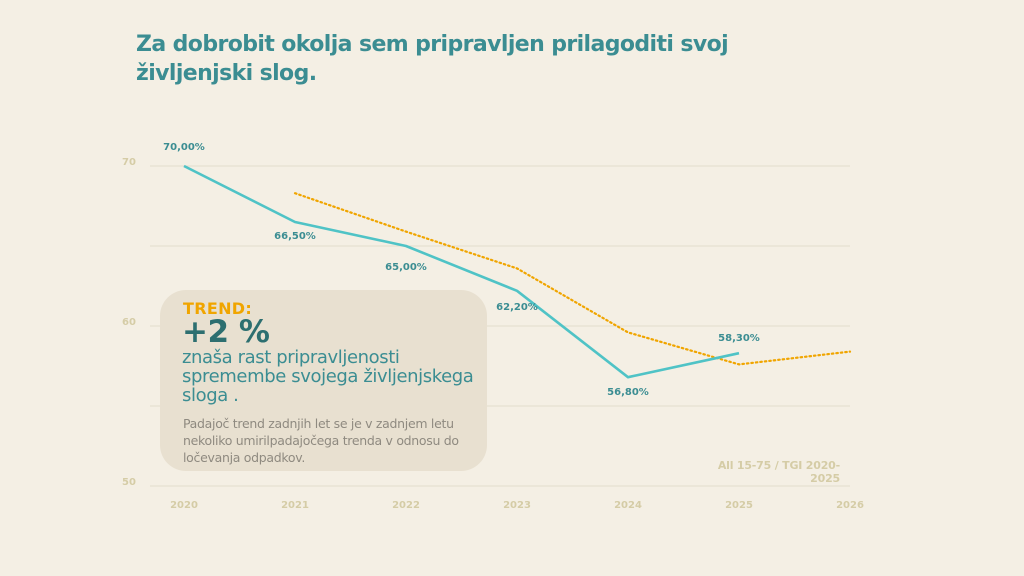  Describe the element at coordinates (406, 267) in the screenshot. I see `data-label: 65,00%` at that location.